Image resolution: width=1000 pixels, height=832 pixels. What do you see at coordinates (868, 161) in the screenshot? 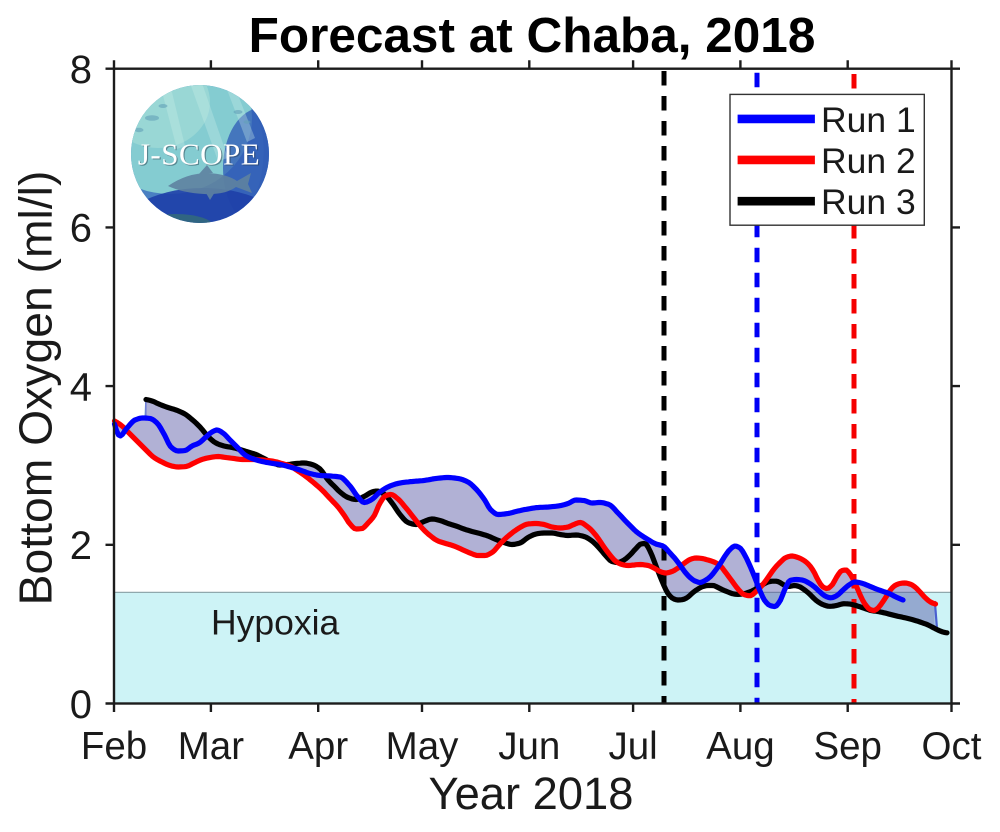
I see `svg-text: Run 2` at bounding box center [868, 161].